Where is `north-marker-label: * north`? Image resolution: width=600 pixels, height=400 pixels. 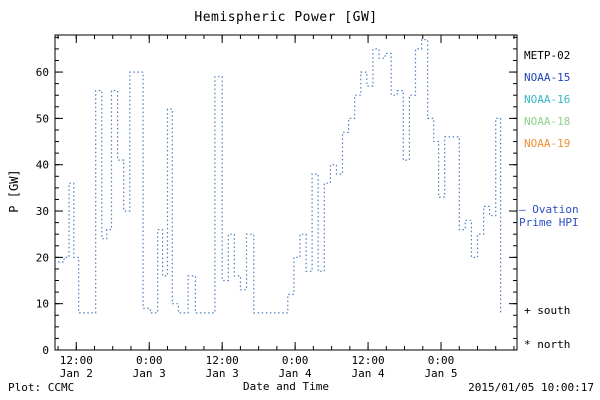 north-marker-label: * north is located at coordinates (547, 344).